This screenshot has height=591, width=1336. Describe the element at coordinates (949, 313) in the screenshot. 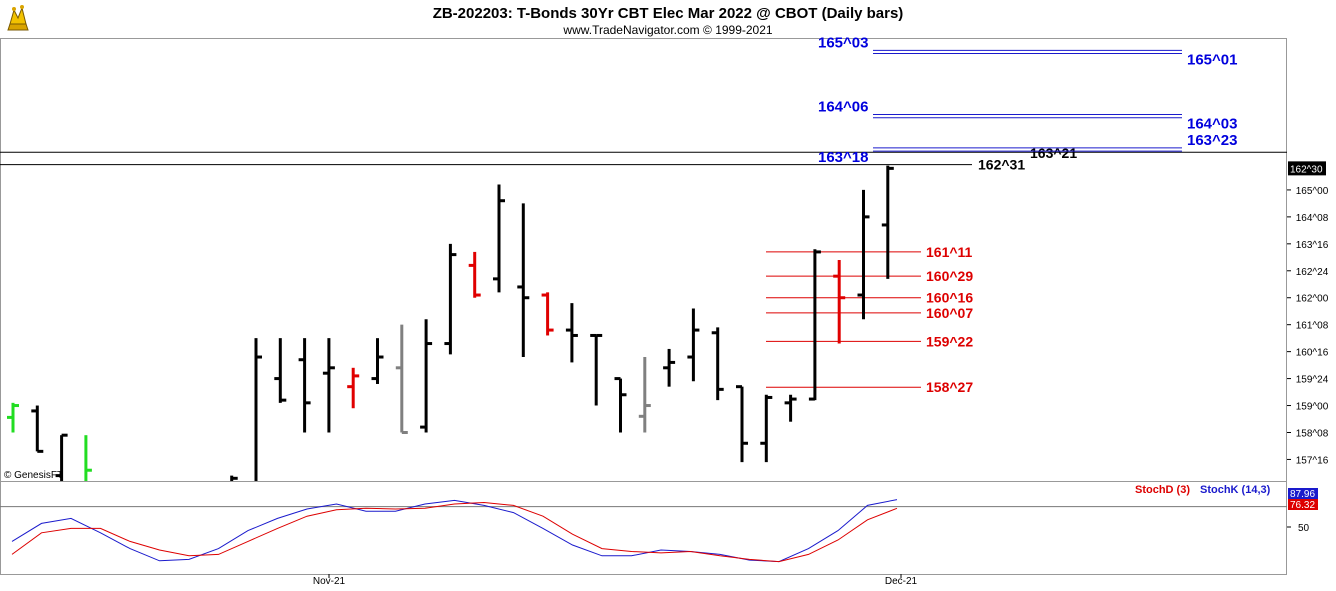

I see `red-level-label: 160^07` at that location.